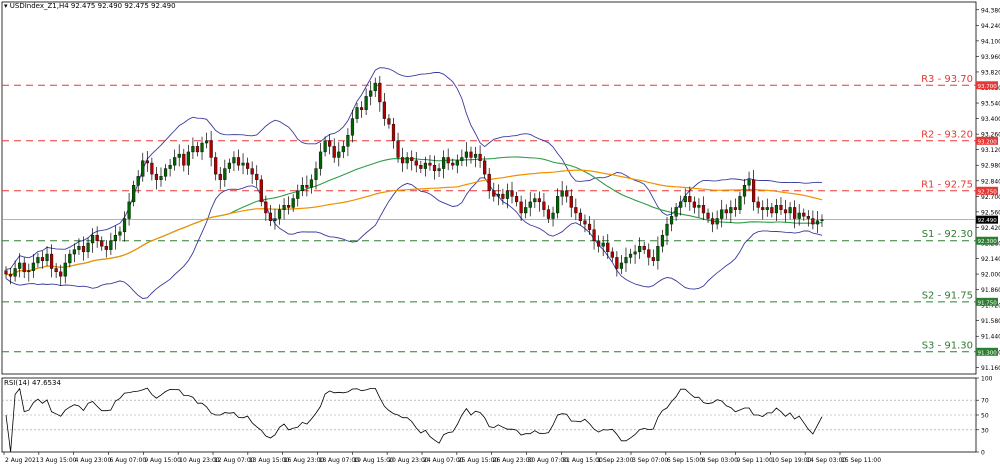 The width and height of the screenshot is (1000, 472). Describe the element at coordinates (339, 460) in the screenshot. I see `x-tick-label: 18 Aug 07:00` at that location.